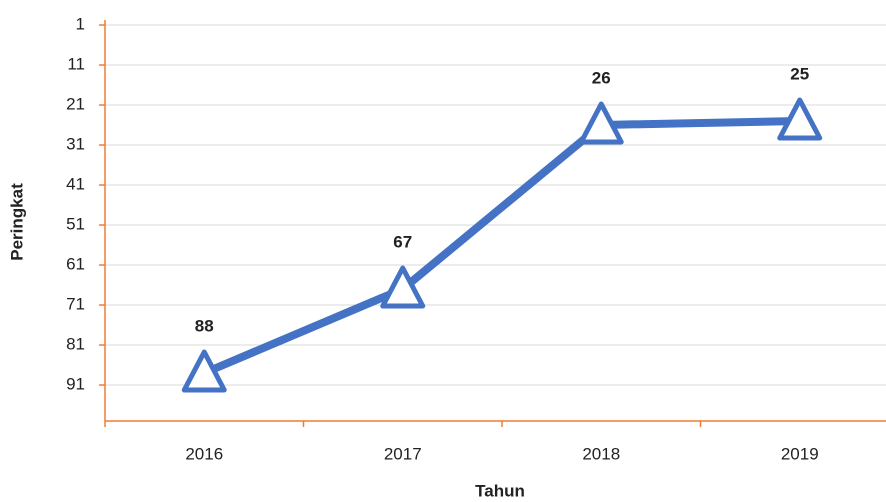 The width and height of the screenshot is (886, 502). Describe the element at coordinates (75, 383) in the screenshot. I see `y-tick-label: 91` at that location.